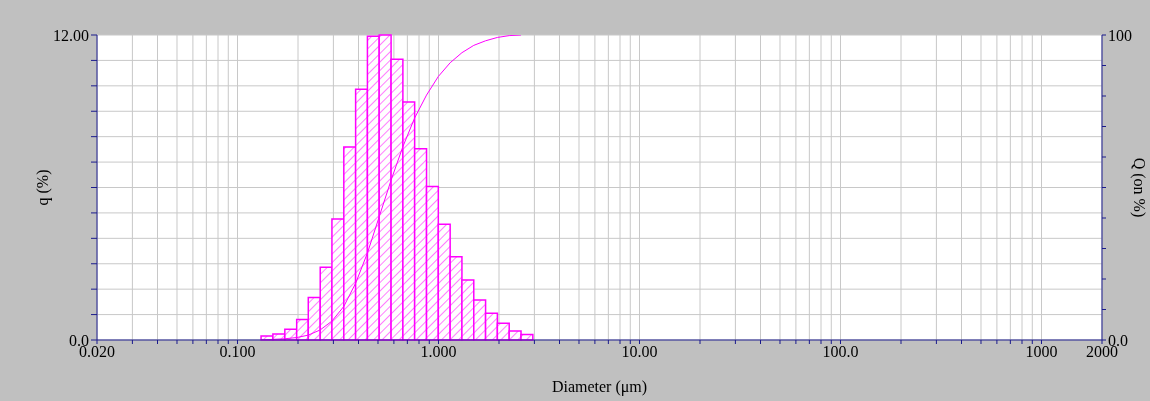  I want to click on x-axis-title: Diameter (μm), so click(599, 387).